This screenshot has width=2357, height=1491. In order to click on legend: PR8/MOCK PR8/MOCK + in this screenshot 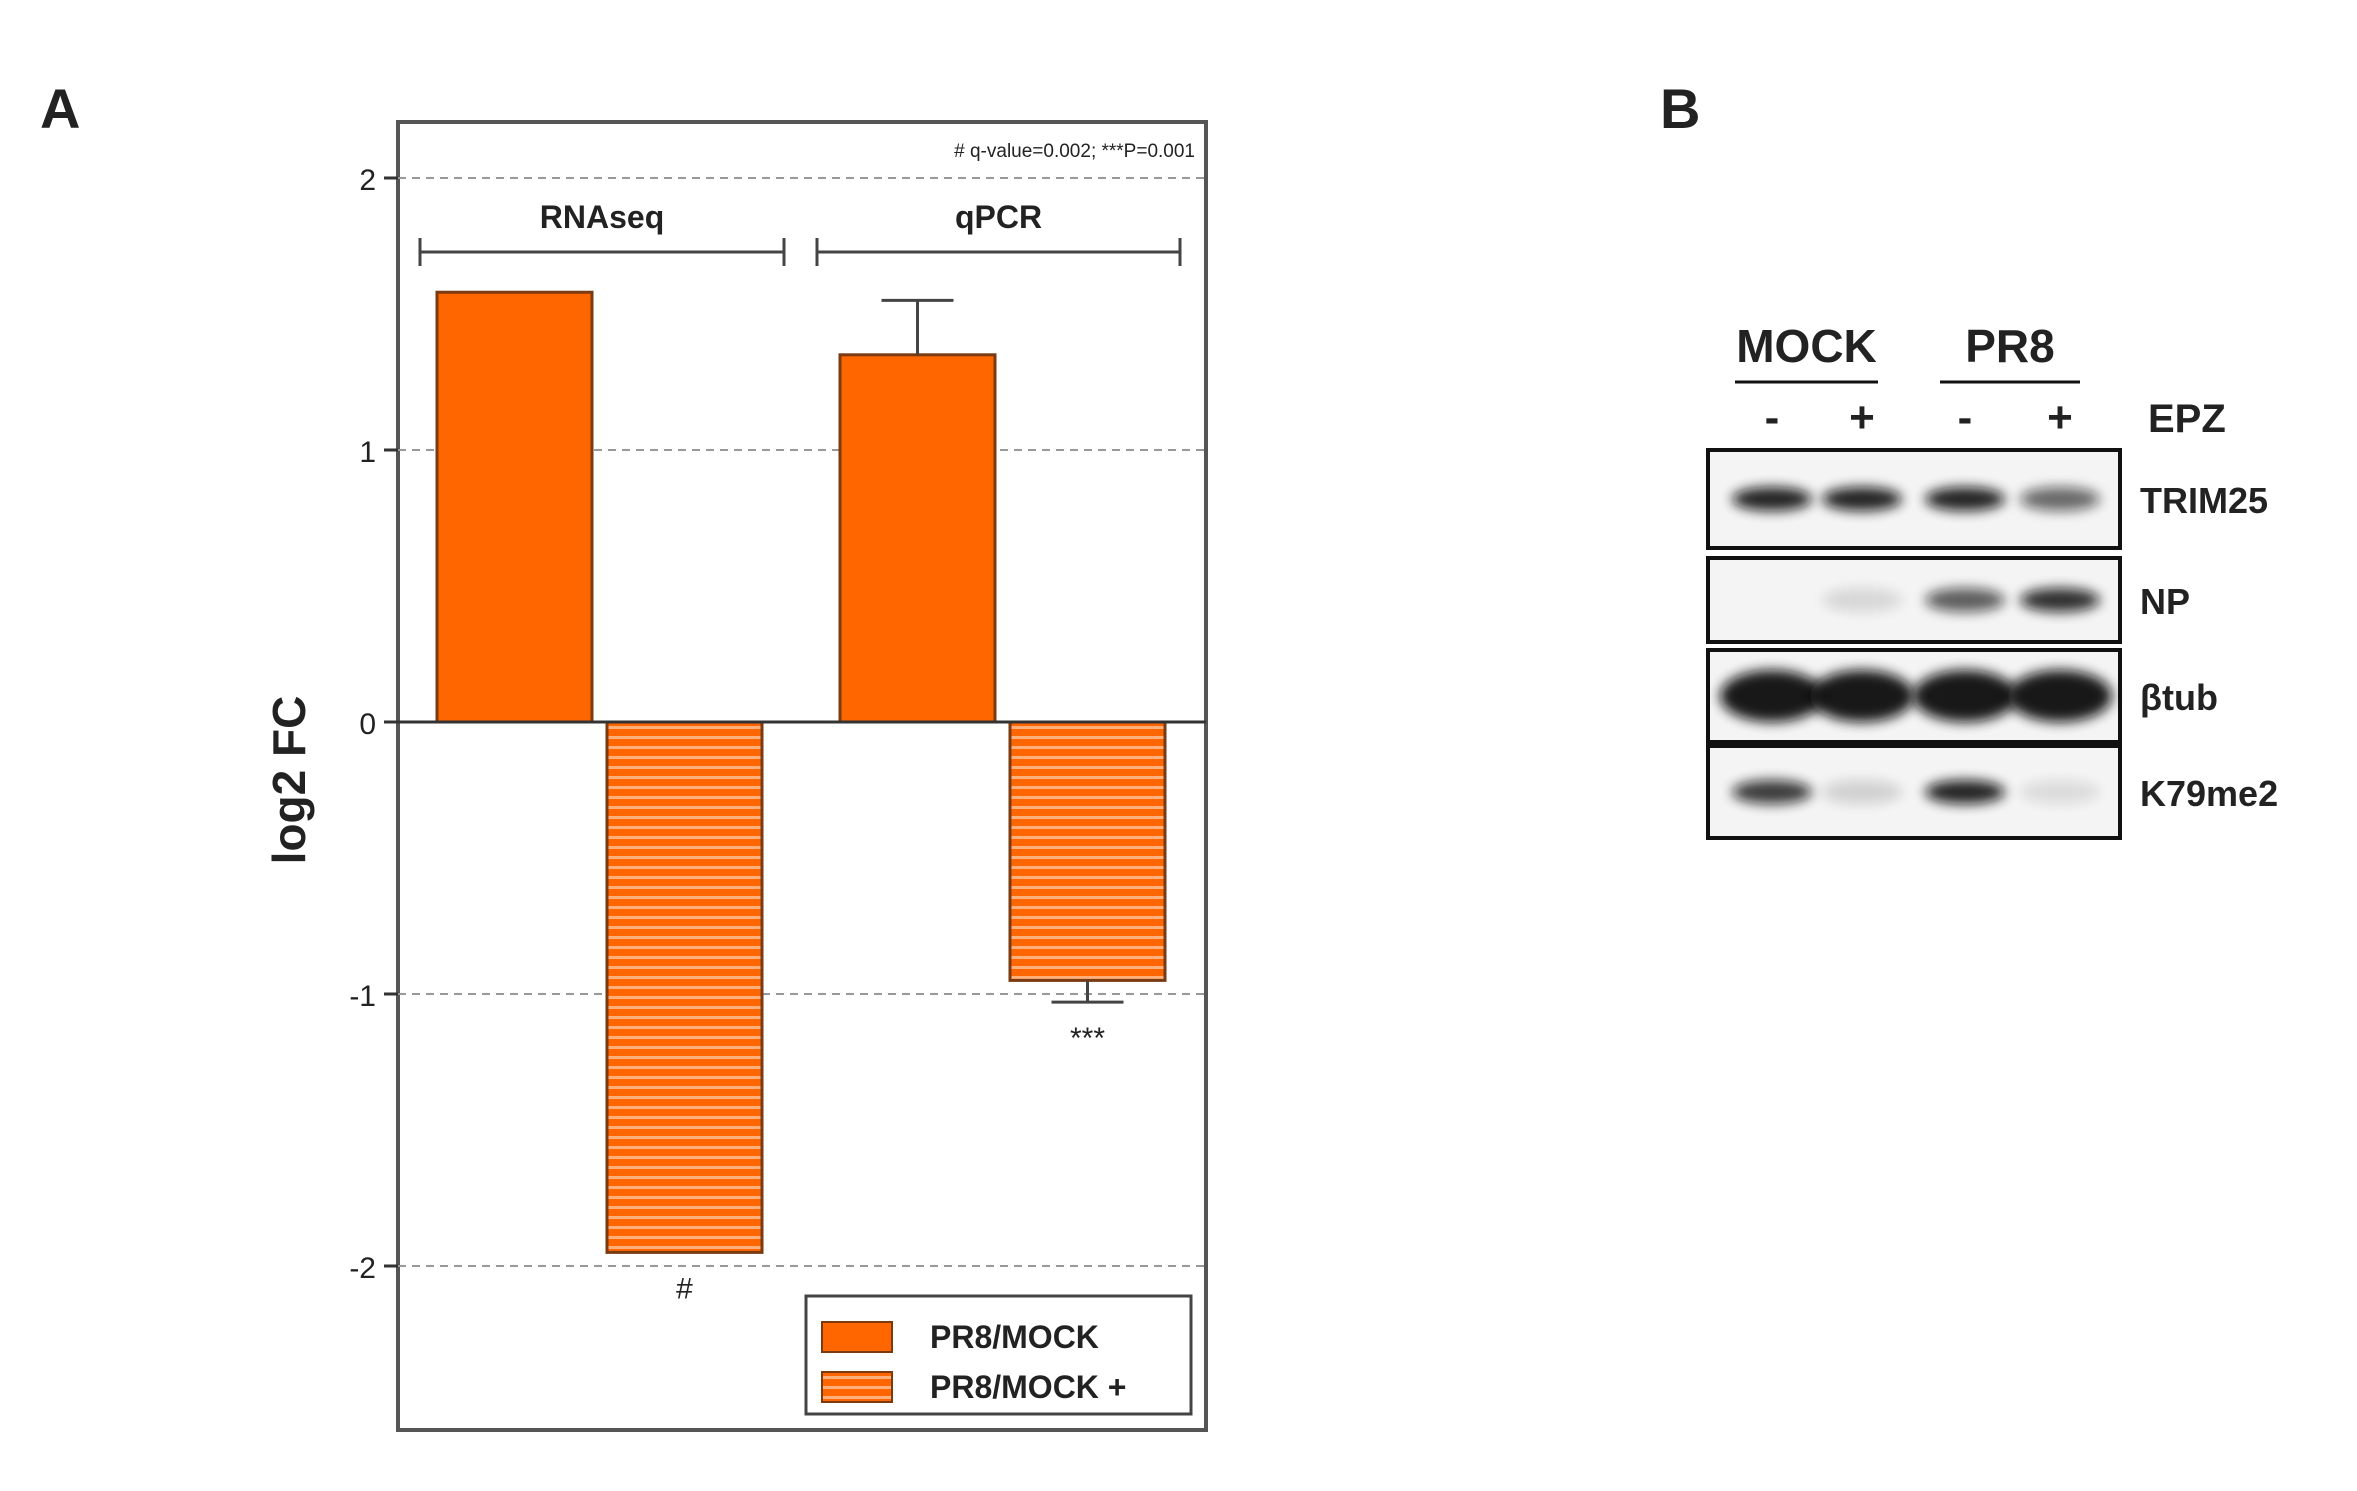, I will do `click(998, 1355)`.